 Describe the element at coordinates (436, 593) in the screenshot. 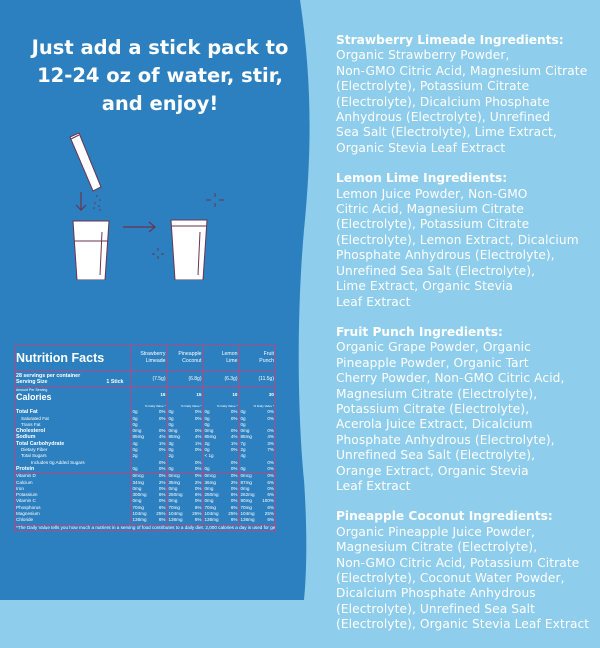

I see `ingredient-line: Dicalcium Phosphate Anhydrous` at that location.